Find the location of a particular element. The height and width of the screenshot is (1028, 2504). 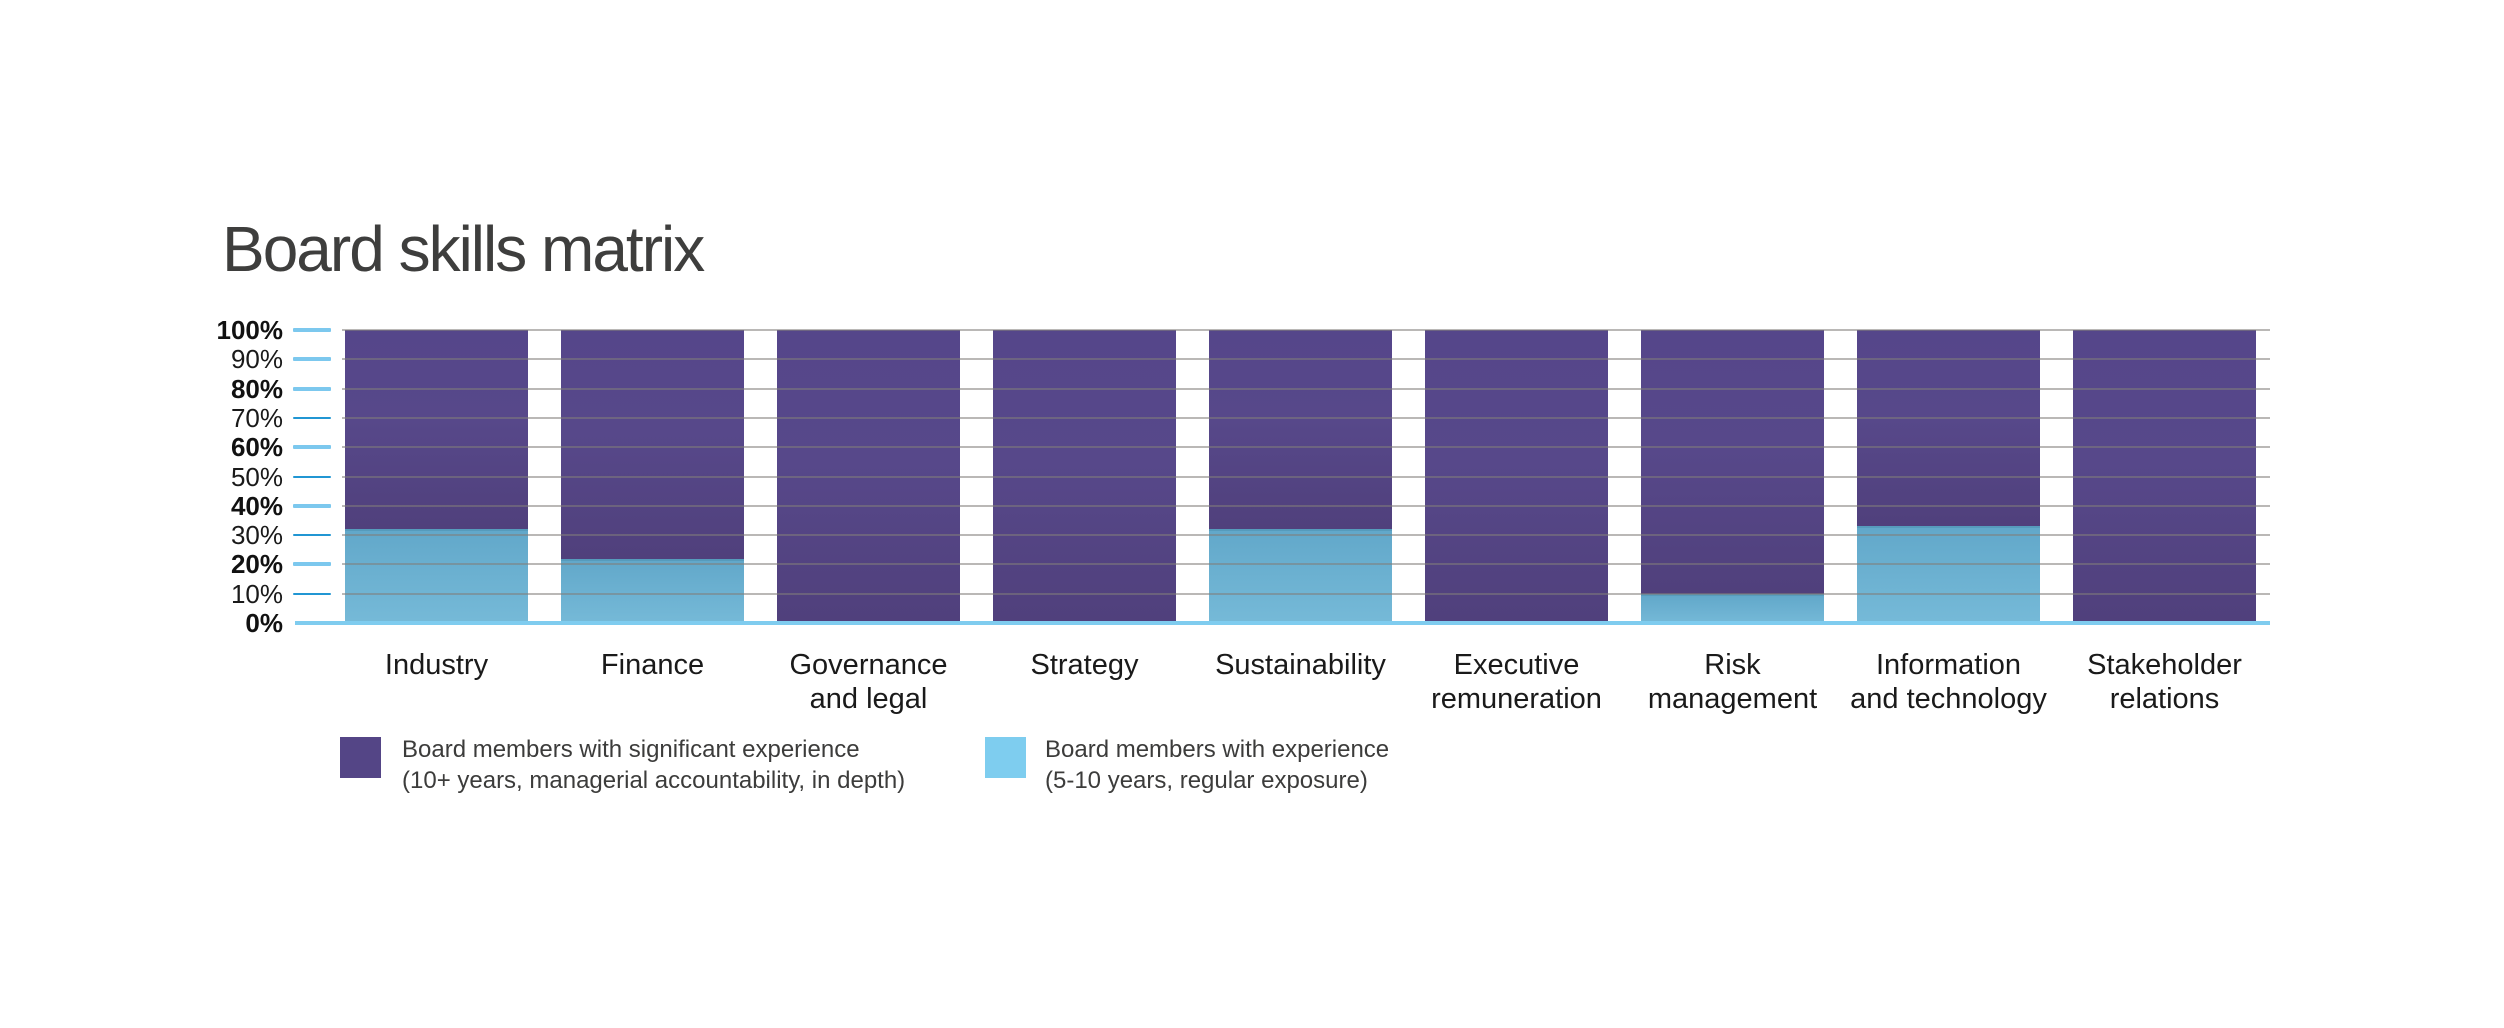

x-axis-label: Stakeholder relations is located at coordinates (2165, 682).